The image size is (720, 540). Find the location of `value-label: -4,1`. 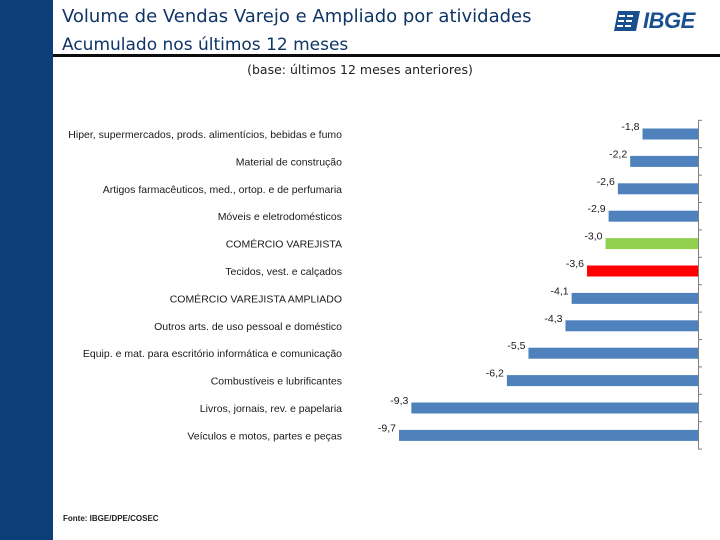

value-label: -4,1 is located at coordinates (560, 291).